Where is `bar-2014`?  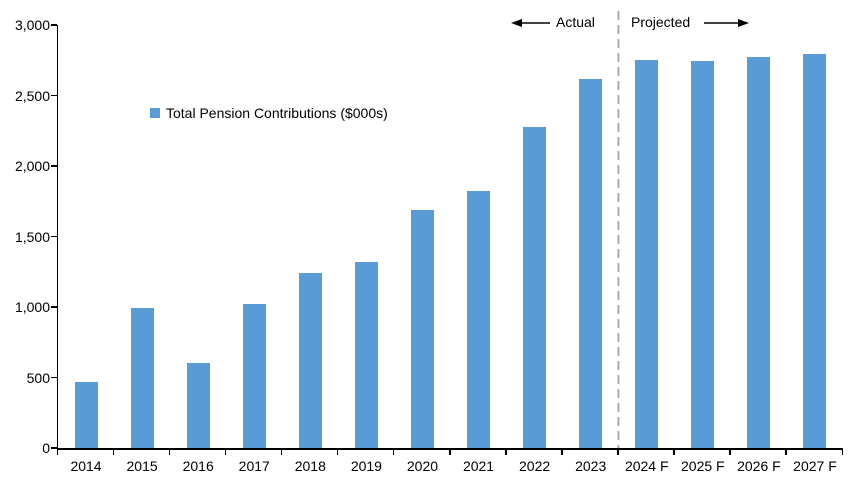
bar-2014 is located at coordinates (86, 414).